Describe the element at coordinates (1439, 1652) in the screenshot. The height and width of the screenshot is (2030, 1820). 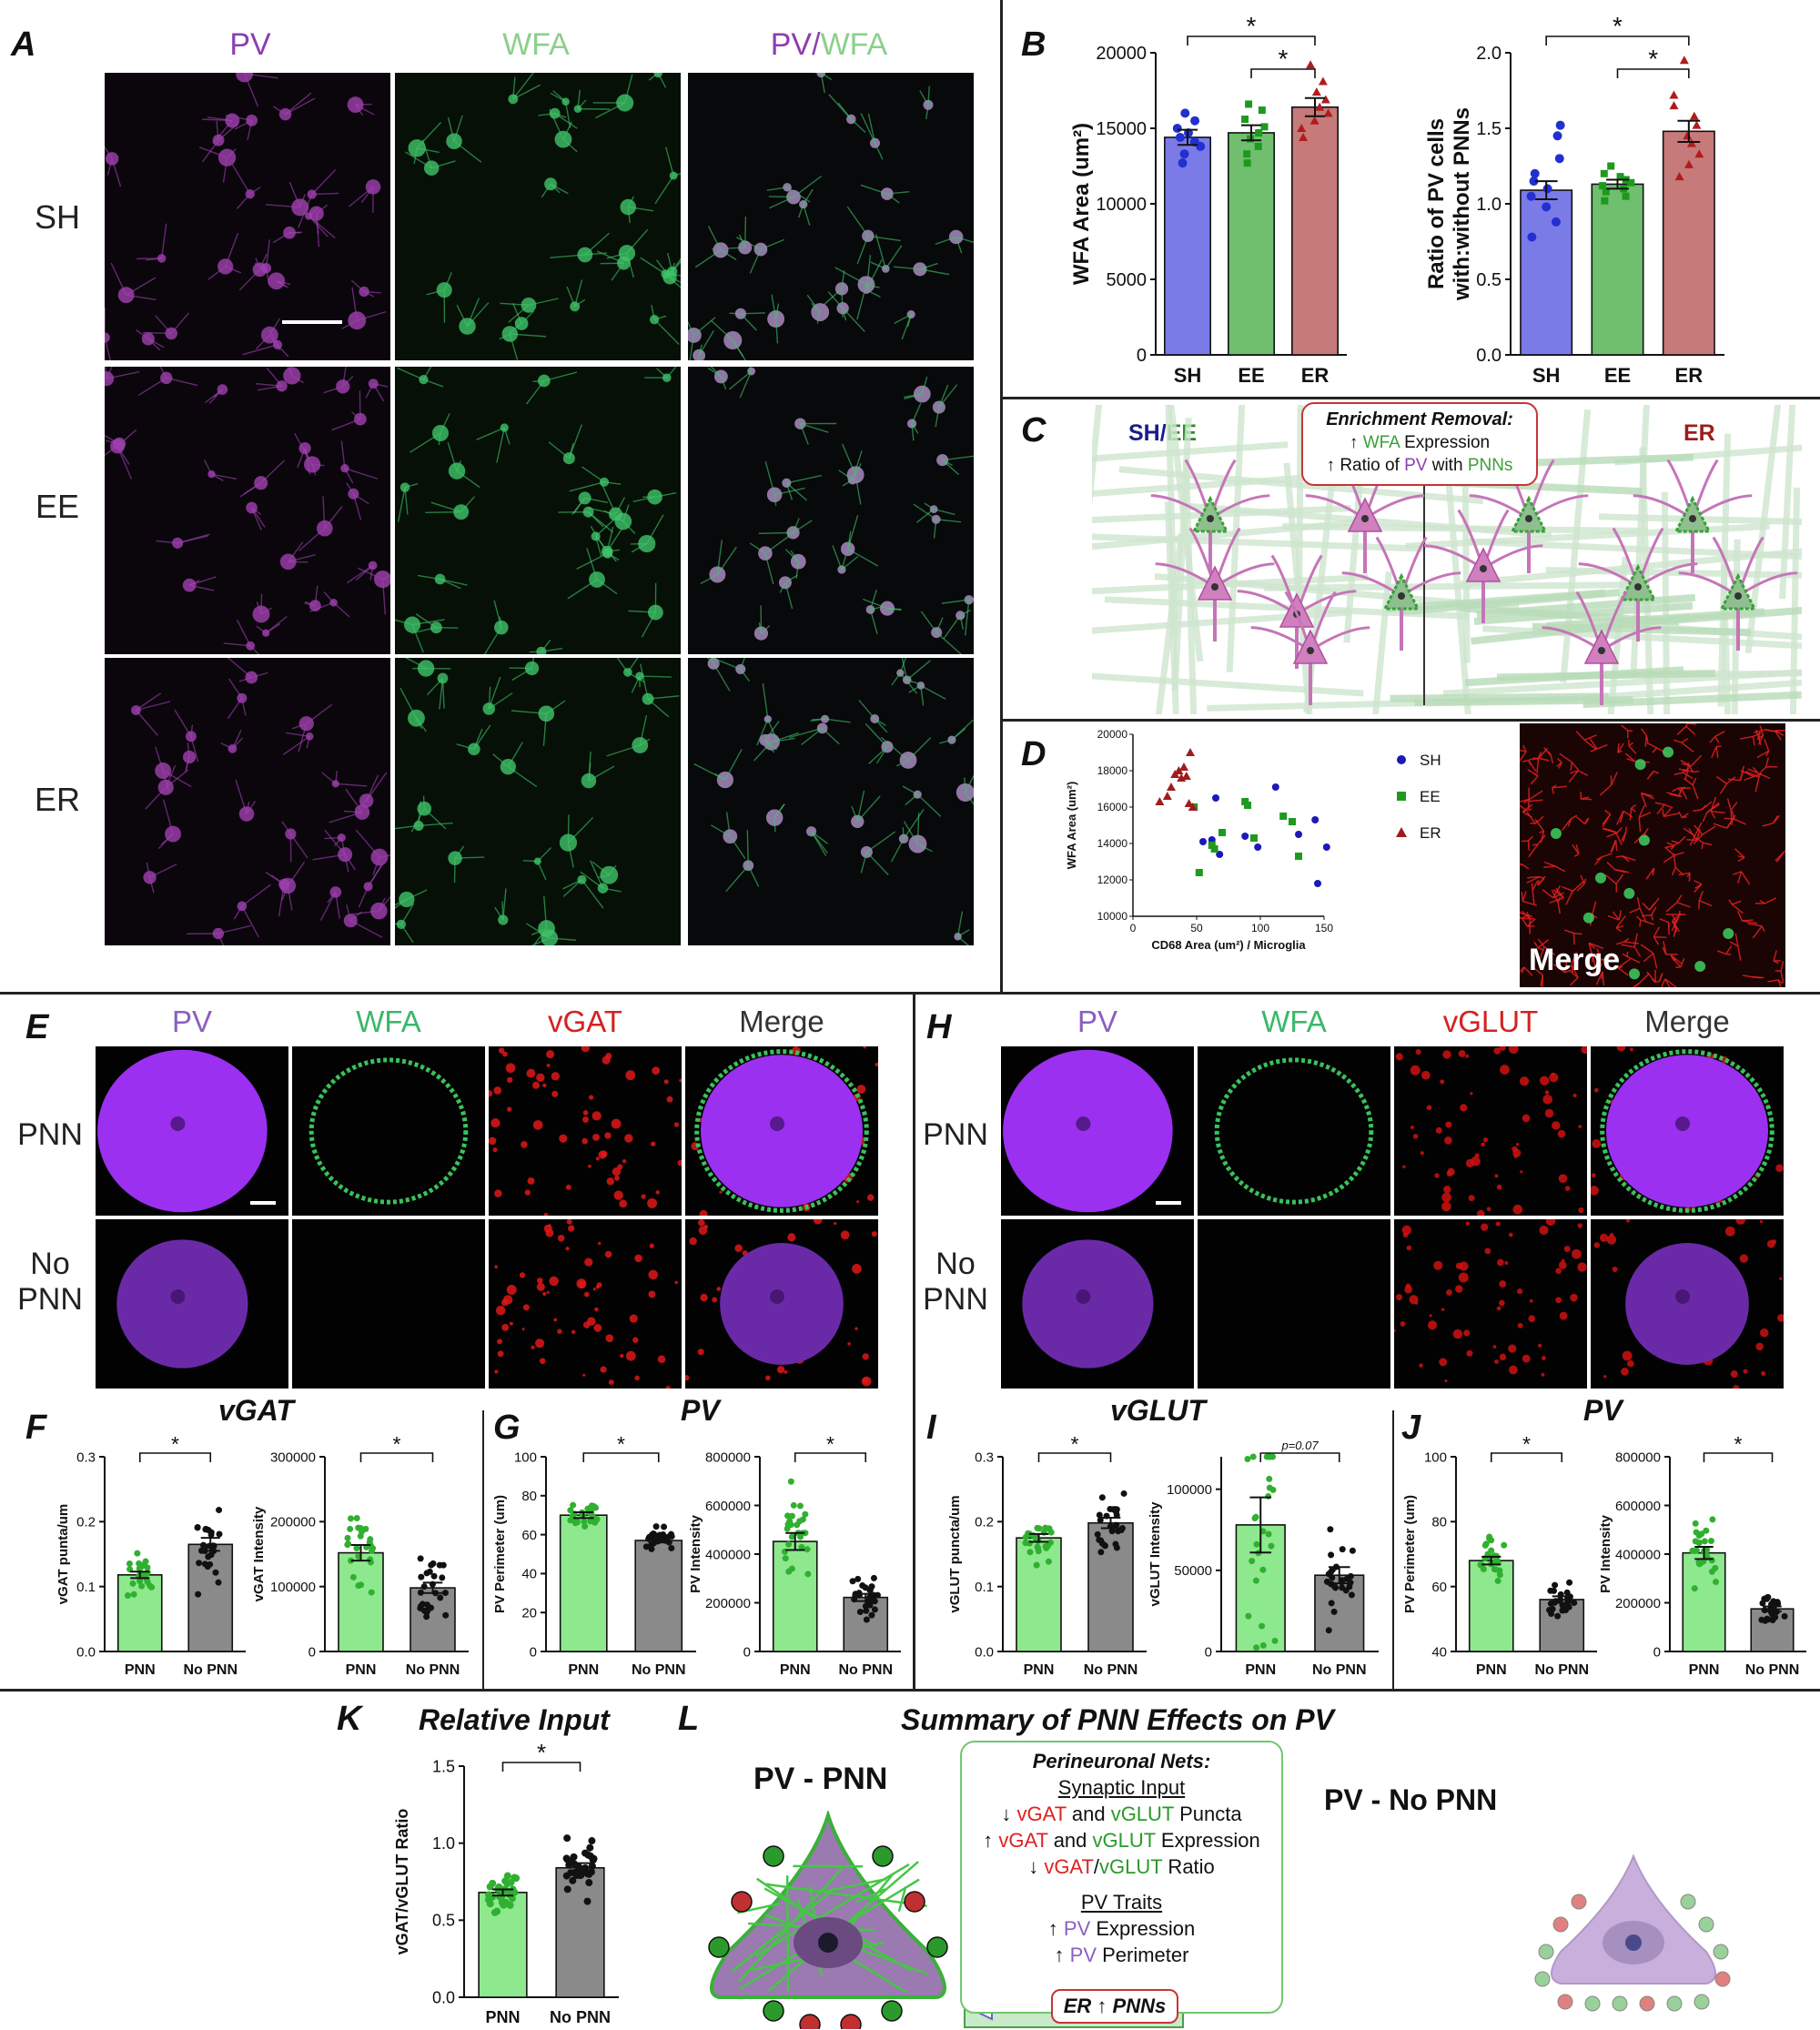
I see `y-tick-label: 40` at that location.